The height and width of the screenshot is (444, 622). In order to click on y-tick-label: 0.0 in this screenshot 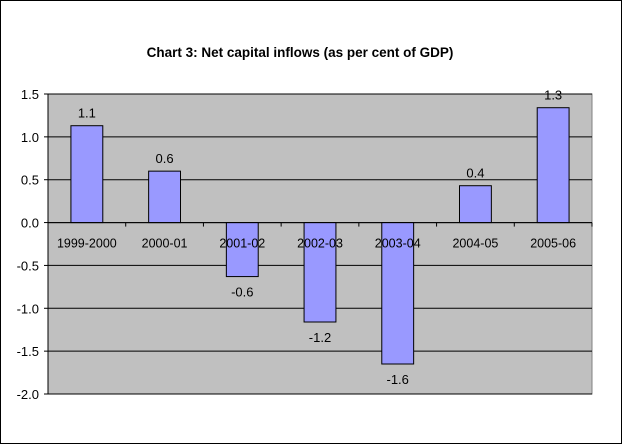, I will do `click(30, 223)`.